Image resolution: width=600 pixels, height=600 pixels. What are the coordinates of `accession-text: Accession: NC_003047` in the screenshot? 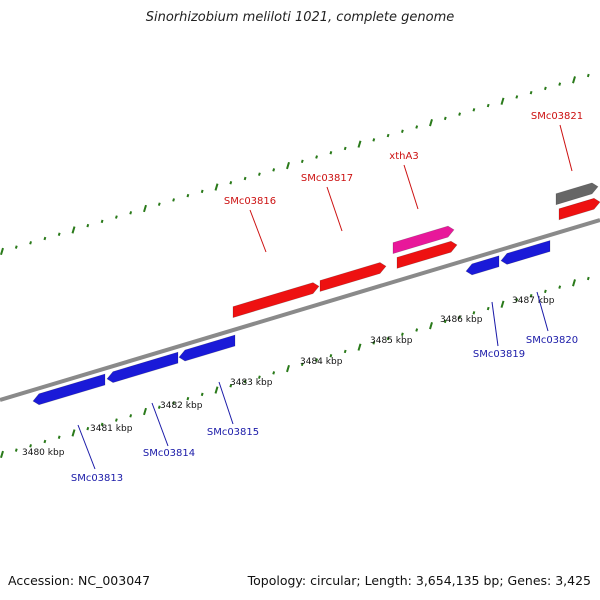 It's located at (79, 580).